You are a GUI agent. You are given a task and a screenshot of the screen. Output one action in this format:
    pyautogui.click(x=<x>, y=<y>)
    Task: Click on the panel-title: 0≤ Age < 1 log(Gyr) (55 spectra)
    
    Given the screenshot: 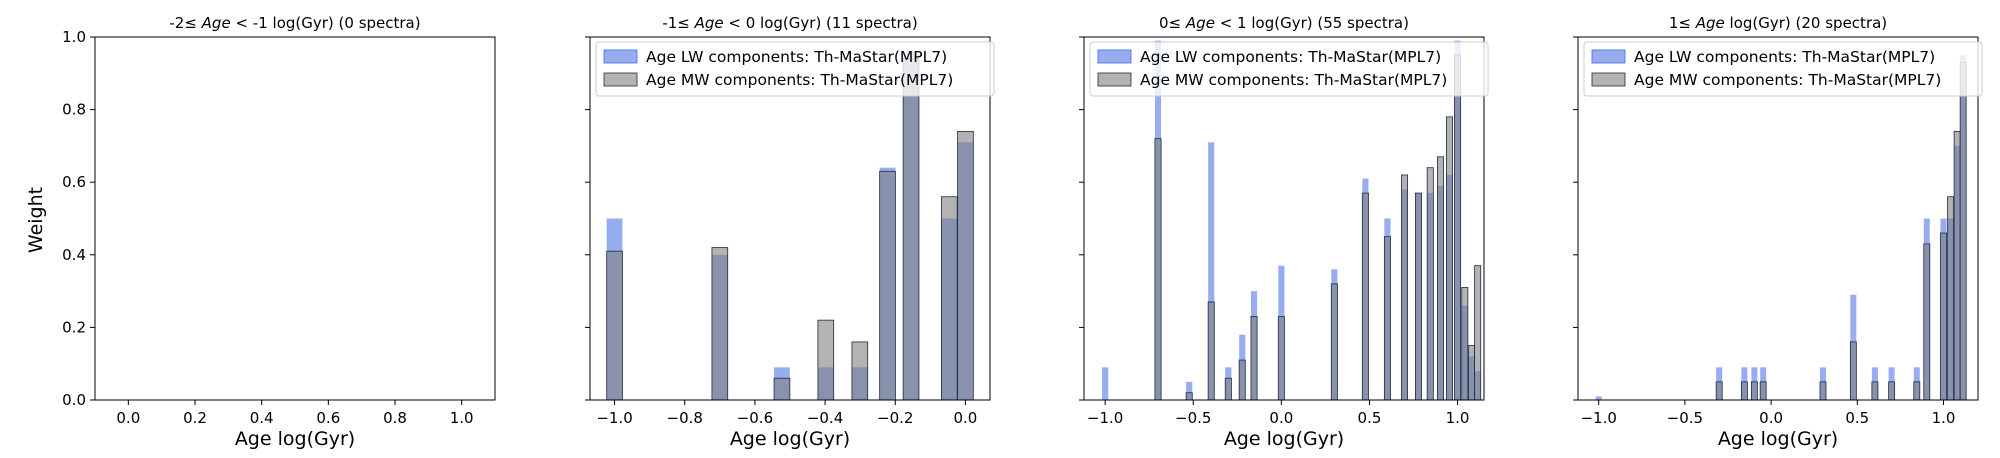 What is the action you would take?
    pyautogui.click(x=1284, y=23)
    